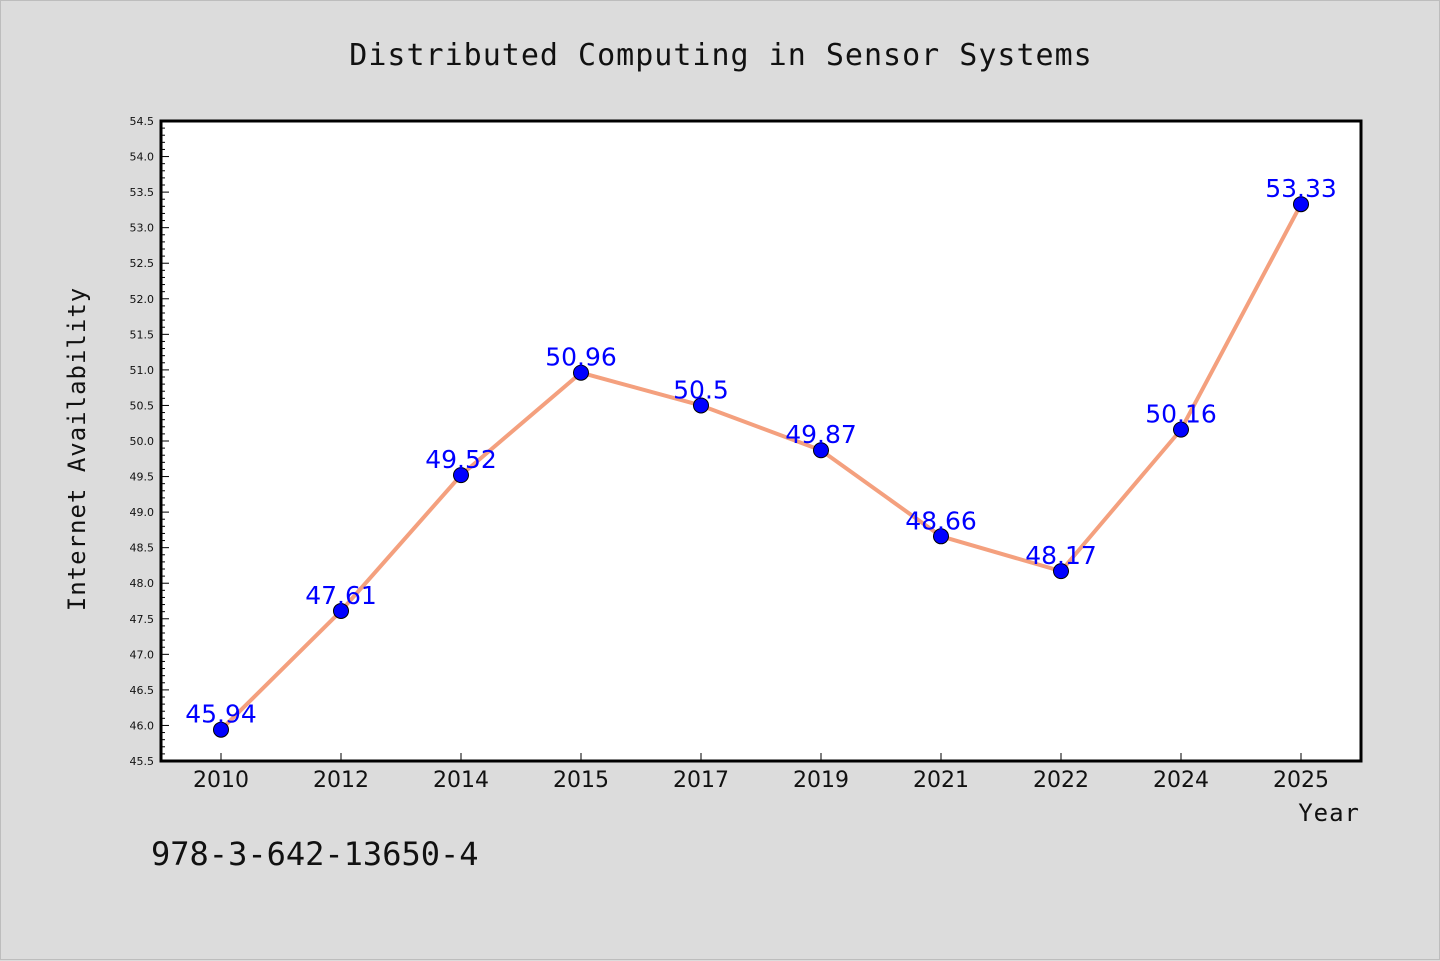  I want to click on y-tick-label: 46.5, so click(142, 690).